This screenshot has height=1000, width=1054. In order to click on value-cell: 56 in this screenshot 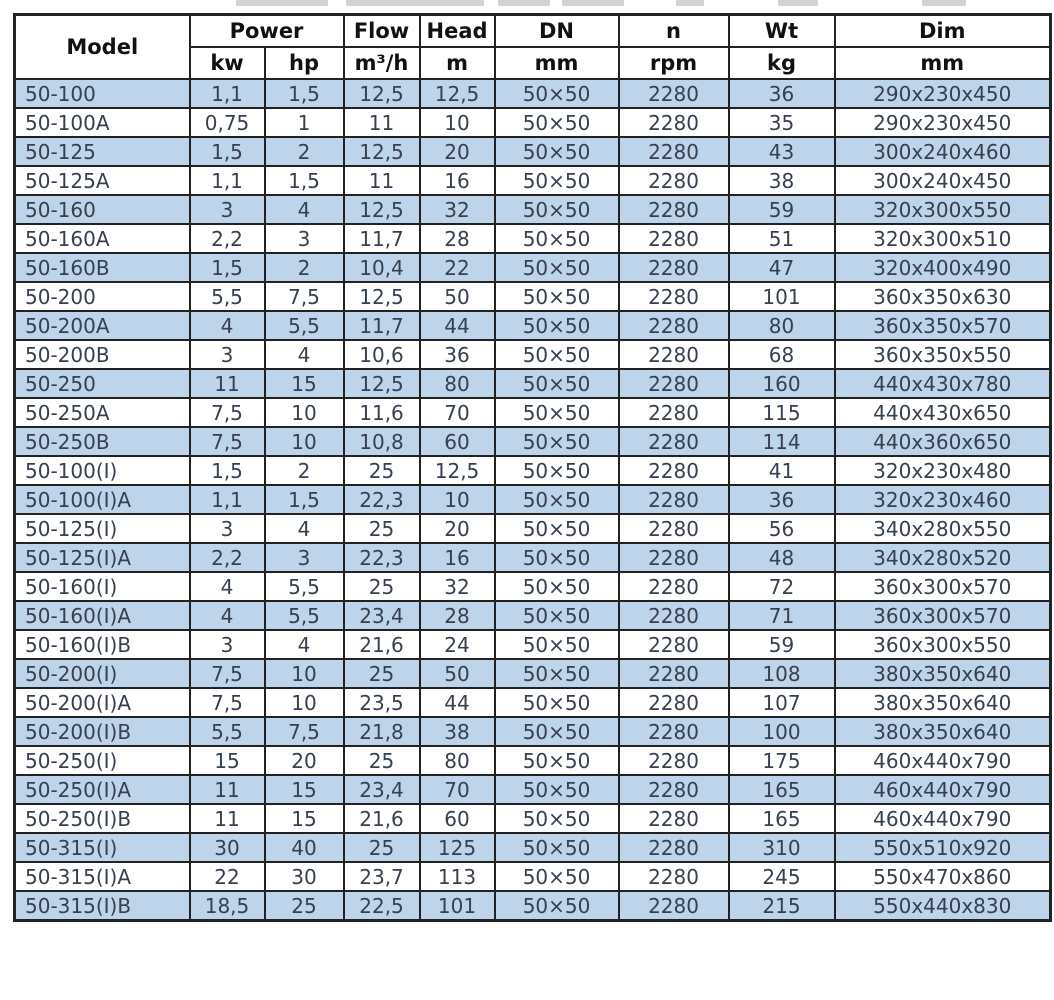, I will do `click(781, 528)`.